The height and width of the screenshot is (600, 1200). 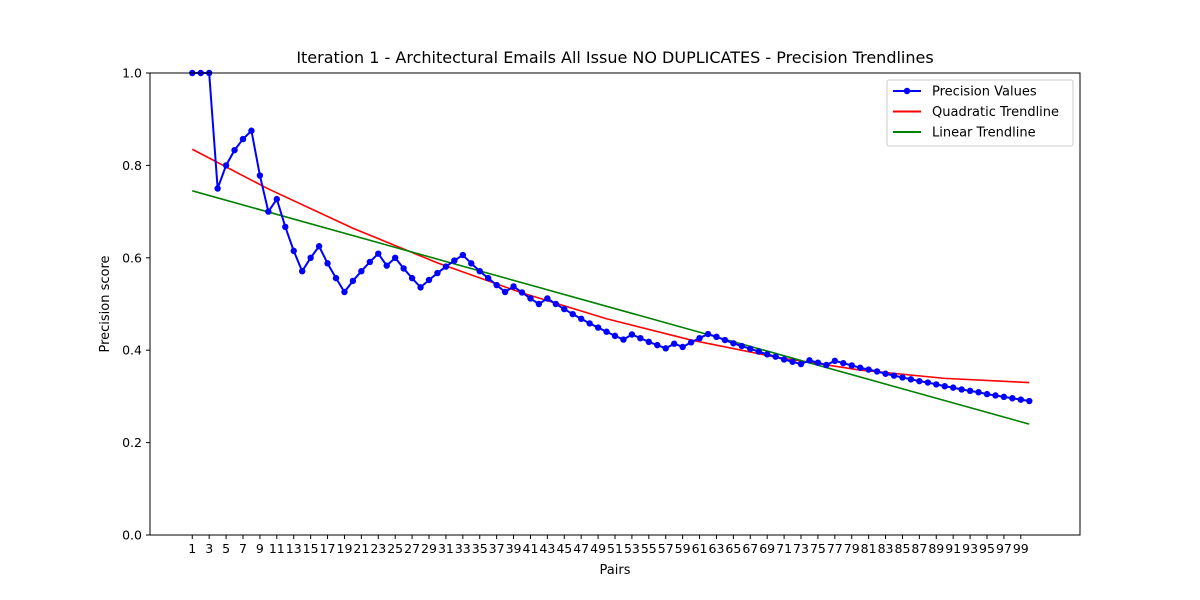 What do you see at coordinates (984, 133) in the screenshot?
I see `legend-label-linear-trendline: Linear Trendline` at bounding box center [984, 133].